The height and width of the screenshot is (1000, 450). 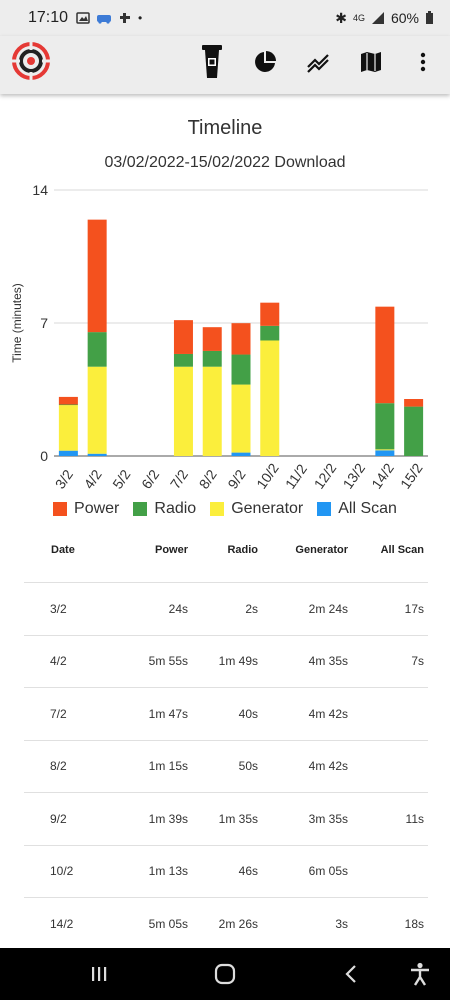 What do you see at coordinates (44, 456) in the screenshot?
I see `y-tick-label: 0` at bounding box center [44, 456].